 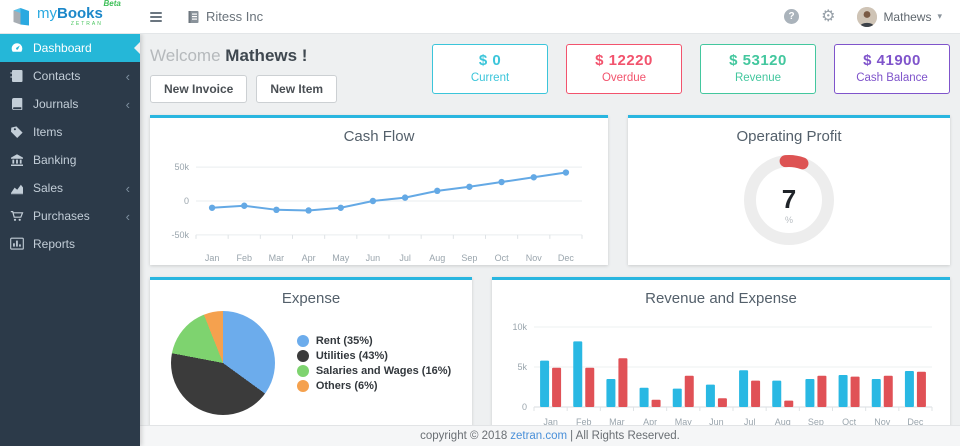 What do you see at coordinates (828, 16) in the screenshot?
I see `gear-icon: ⚙` at bounding box center [828, 16].